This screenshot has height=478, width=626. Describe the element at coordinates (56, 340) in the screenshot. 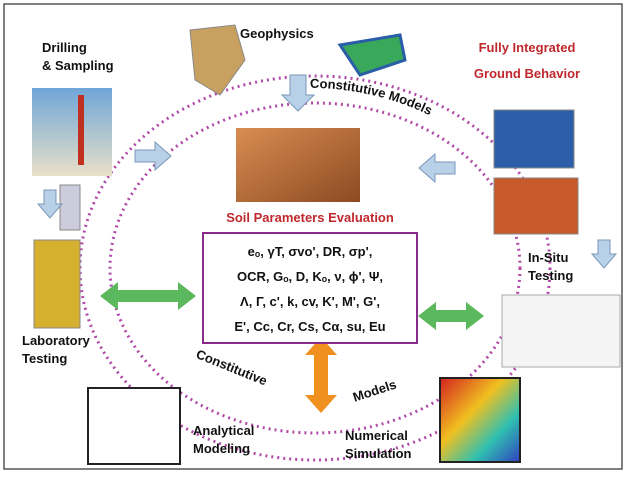

I see `node-label: Laboratory` at that location.